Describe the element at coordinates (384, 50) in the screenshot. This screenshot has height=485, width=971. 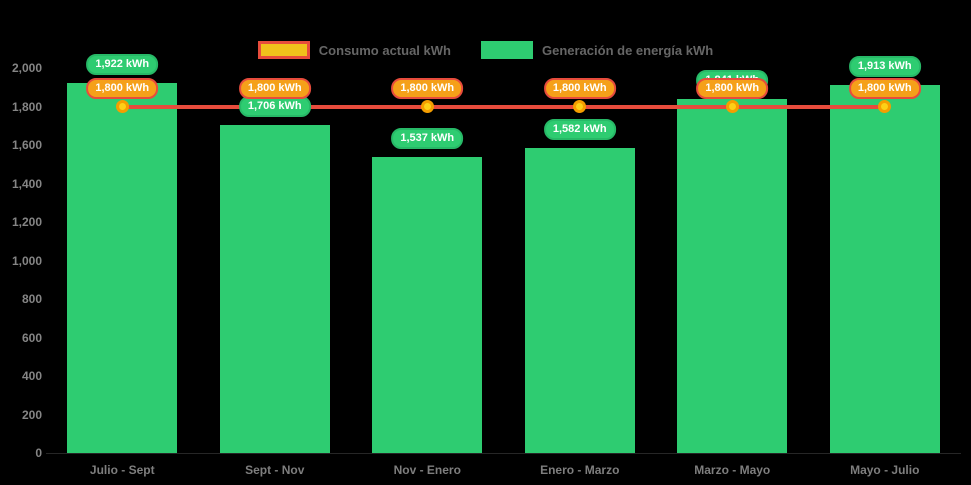
I see `legend-label-consumo: Consumo actual kWh` at that location.